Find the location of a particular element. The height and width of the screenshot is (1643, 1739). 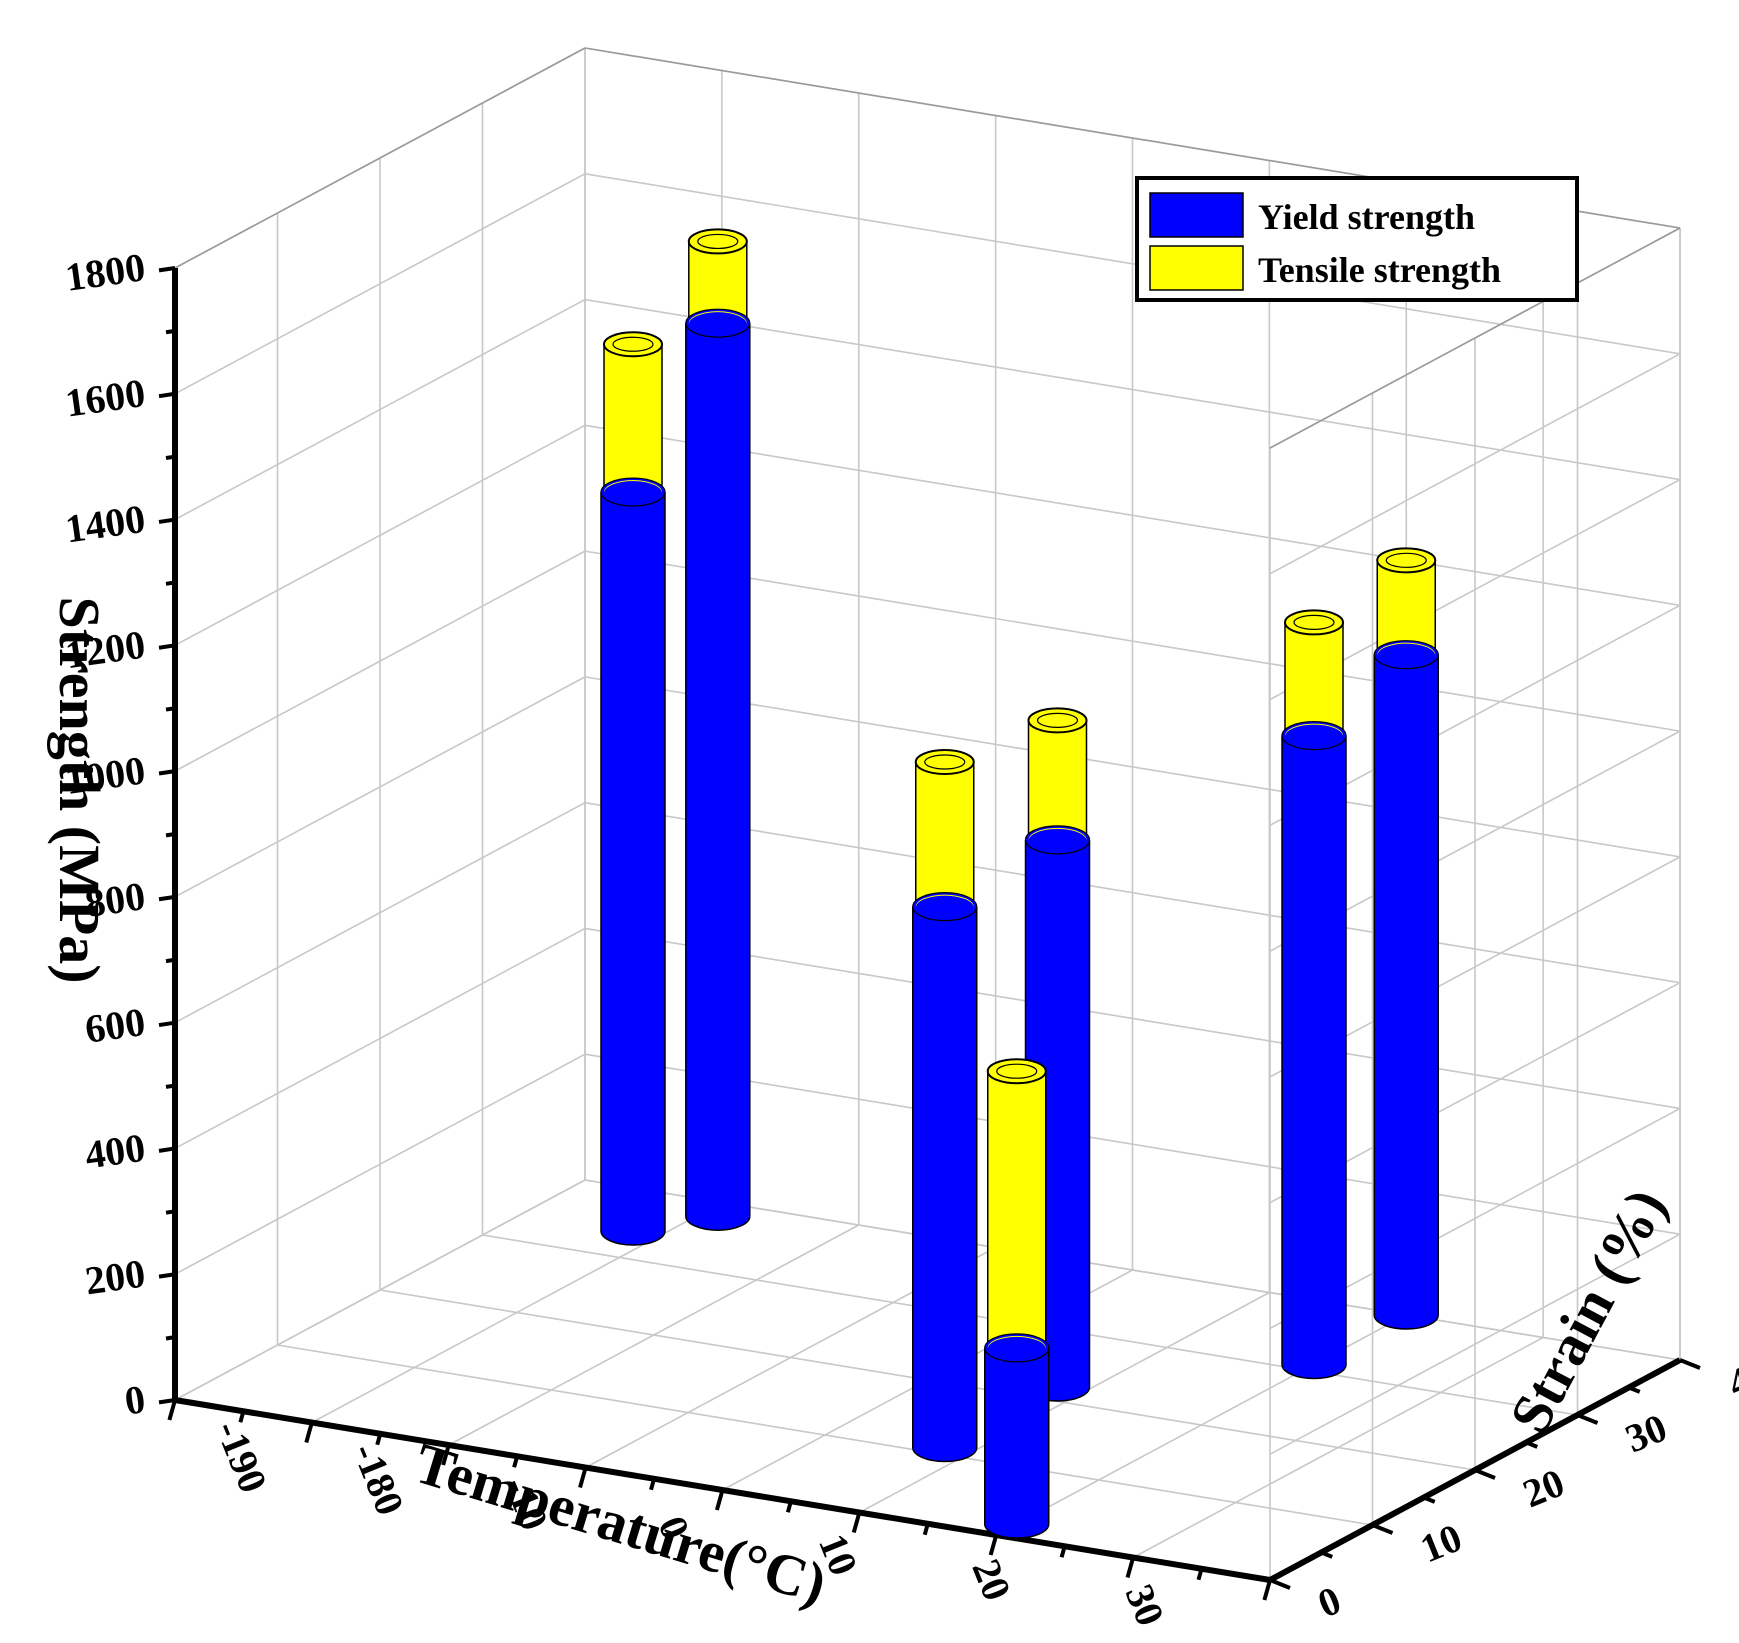

strain-tick-label: 10 is located at coordinates (1441, 1543).